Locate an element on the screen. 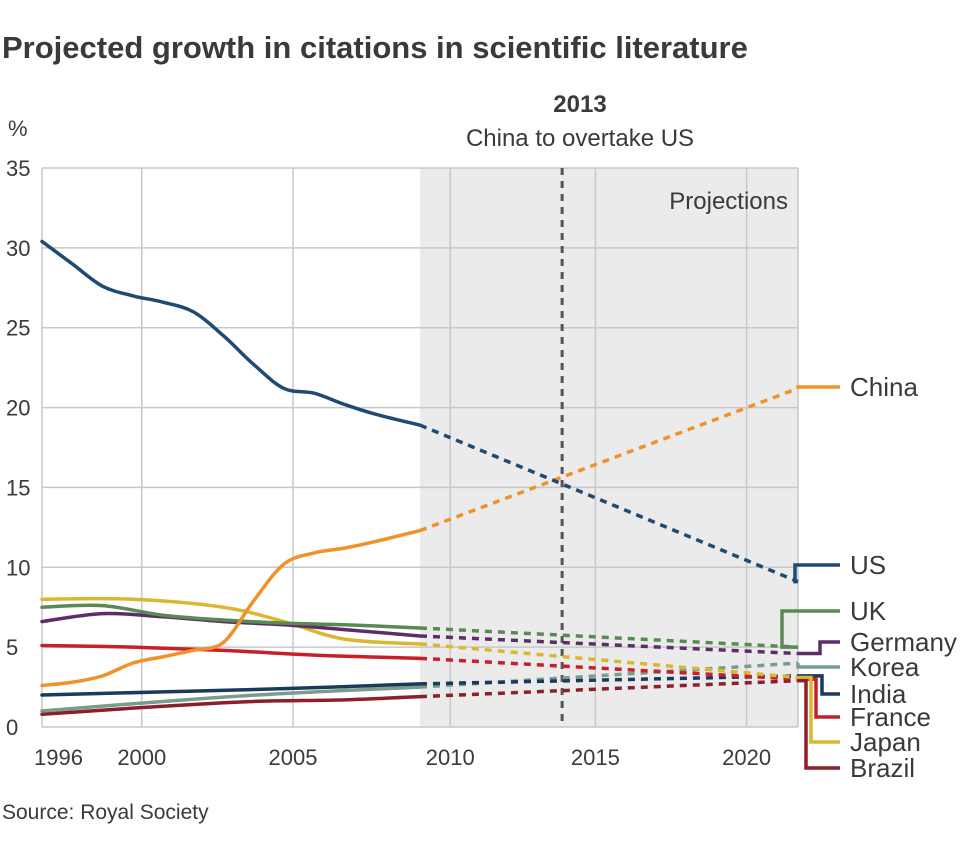  series-us-projection is located at coordinates (609, 503).